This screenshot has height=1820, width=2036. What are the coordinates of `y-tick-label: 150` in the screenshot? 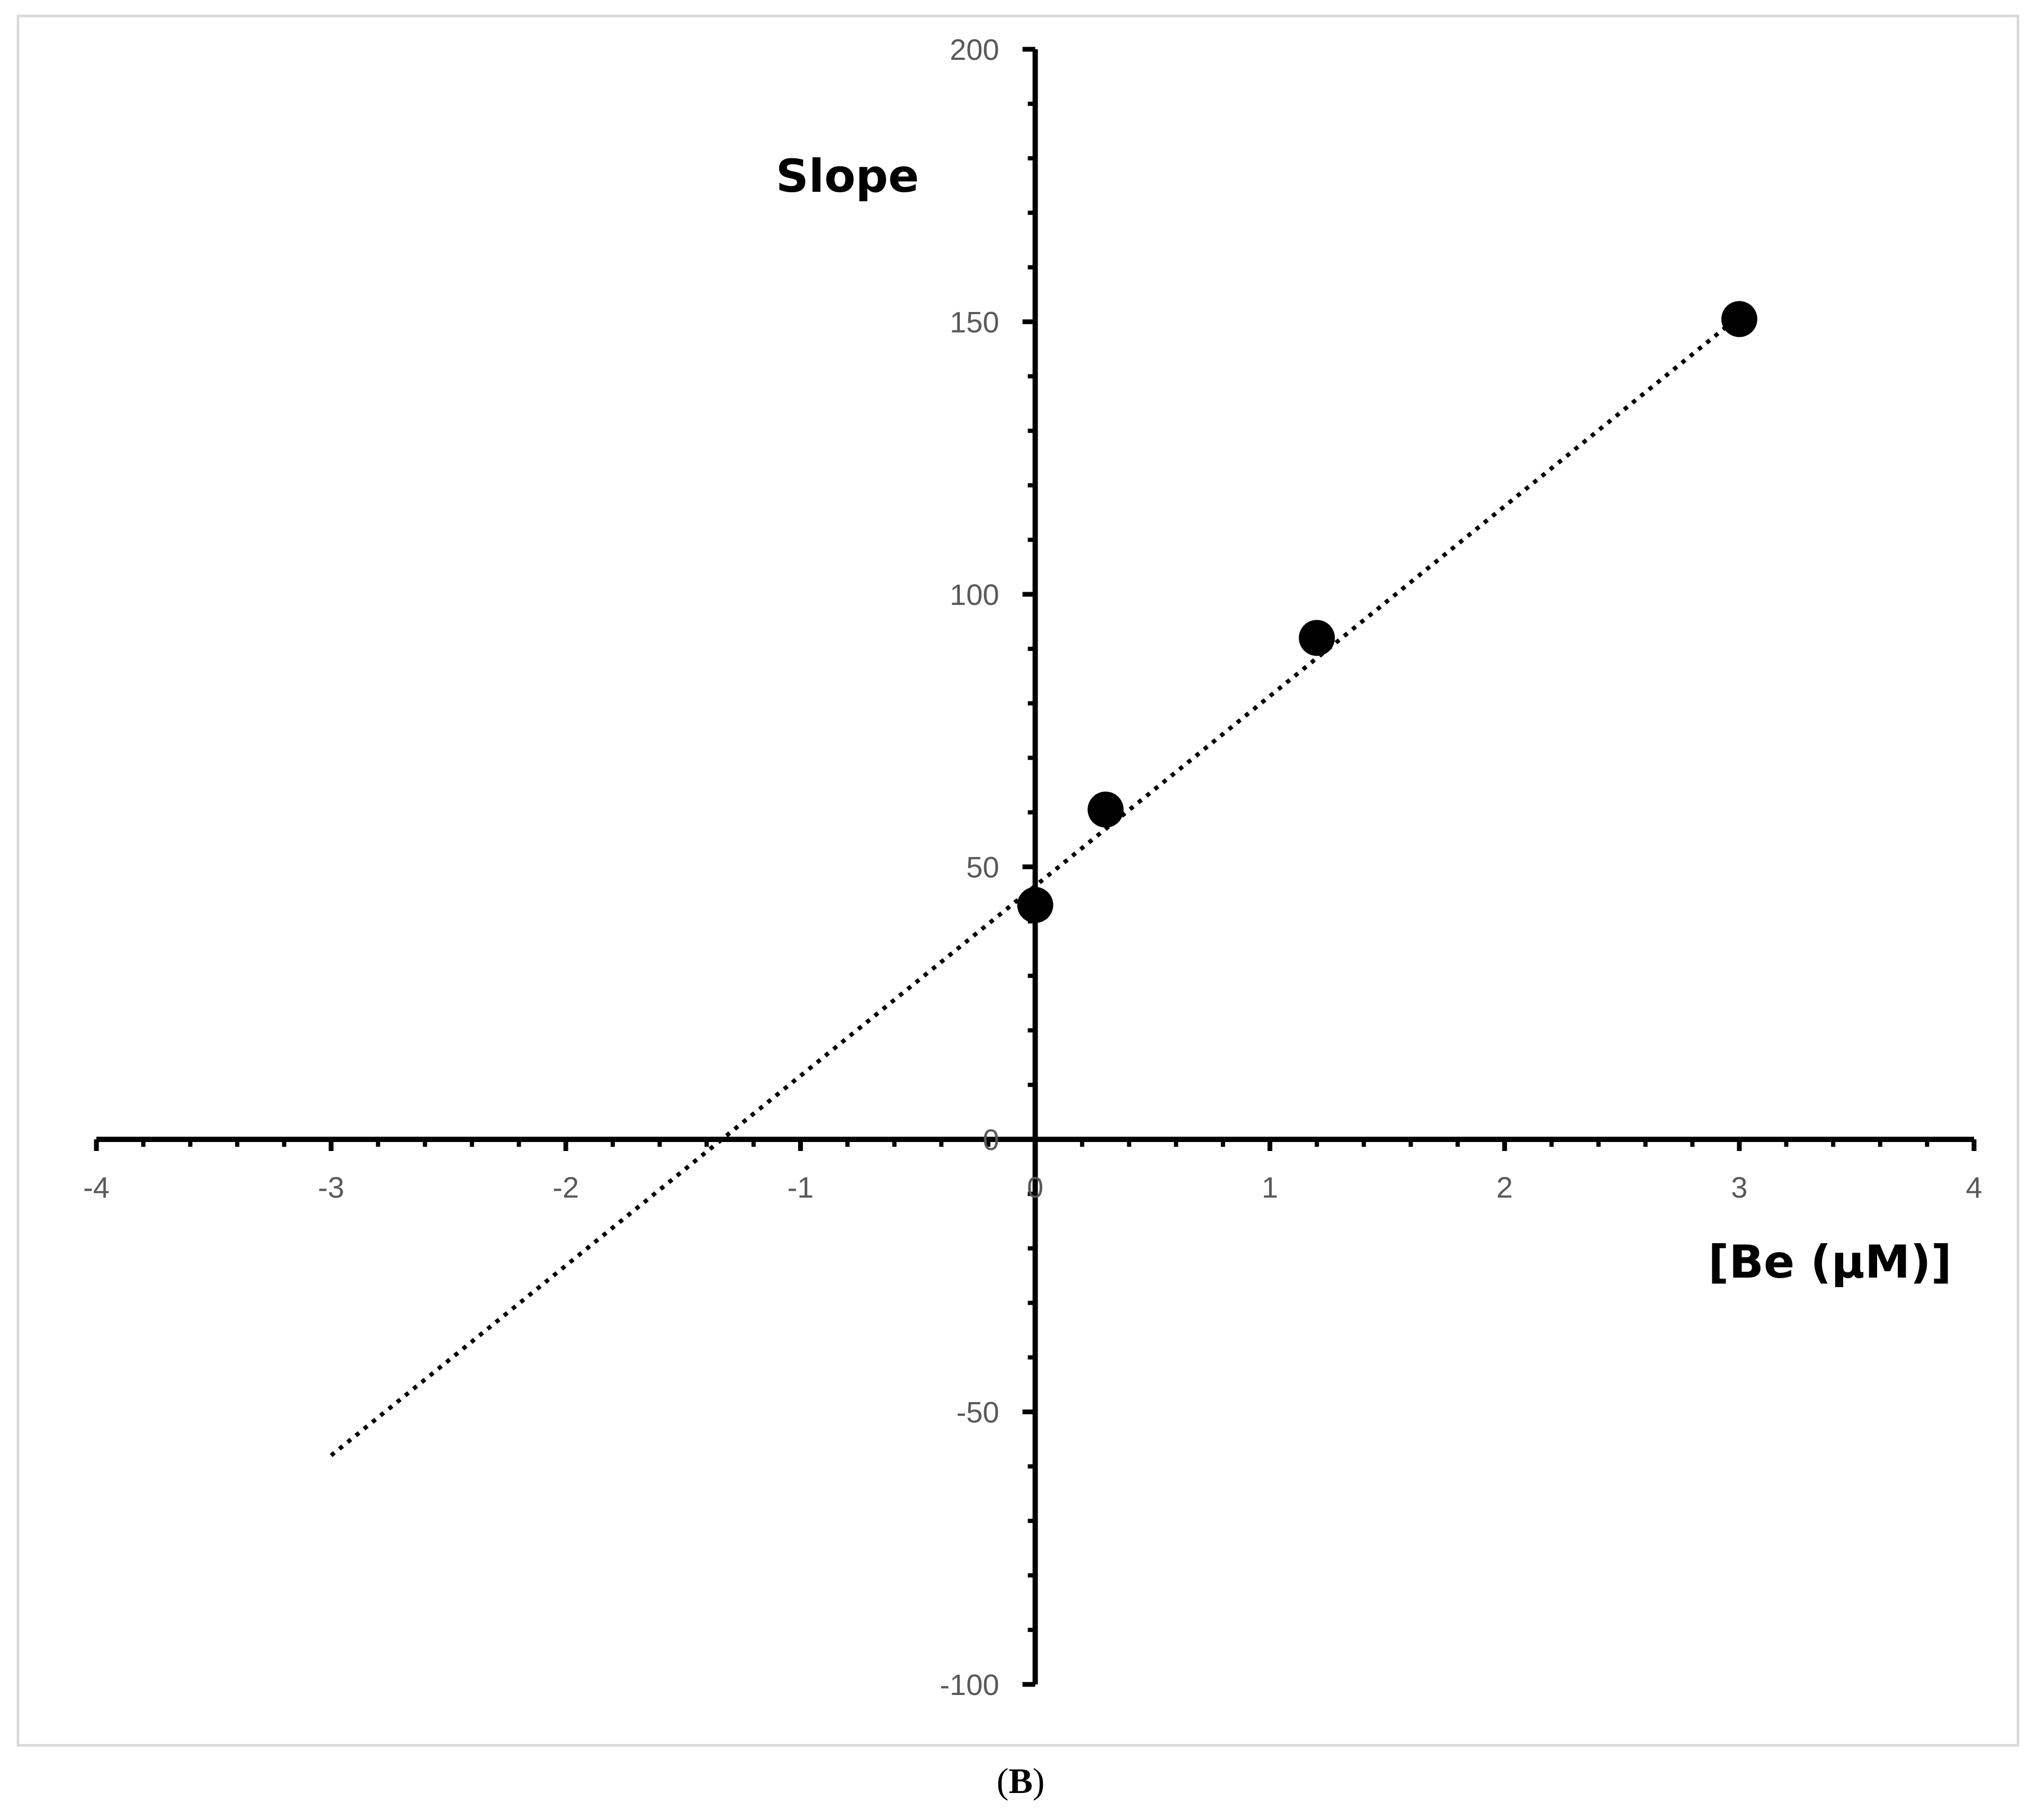 It's located at (974, 322).